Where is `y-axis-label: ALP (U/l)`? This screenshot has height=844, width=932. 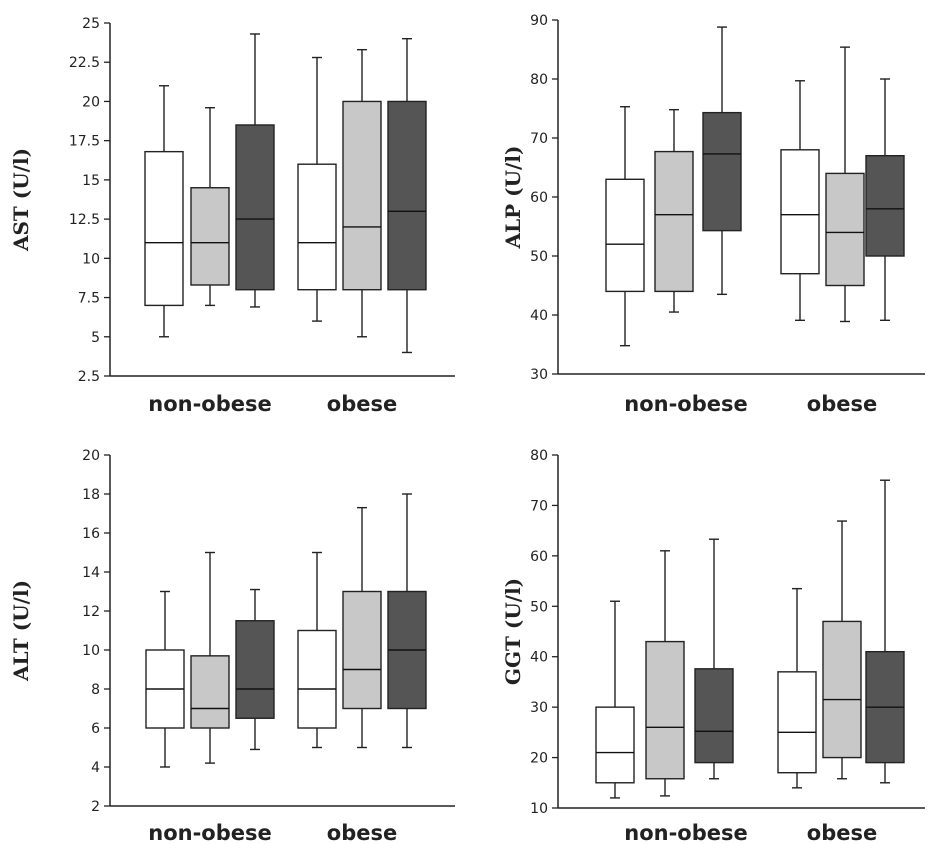 y-axis-label: ALP (U/l) is located at coordinates (513, 198).